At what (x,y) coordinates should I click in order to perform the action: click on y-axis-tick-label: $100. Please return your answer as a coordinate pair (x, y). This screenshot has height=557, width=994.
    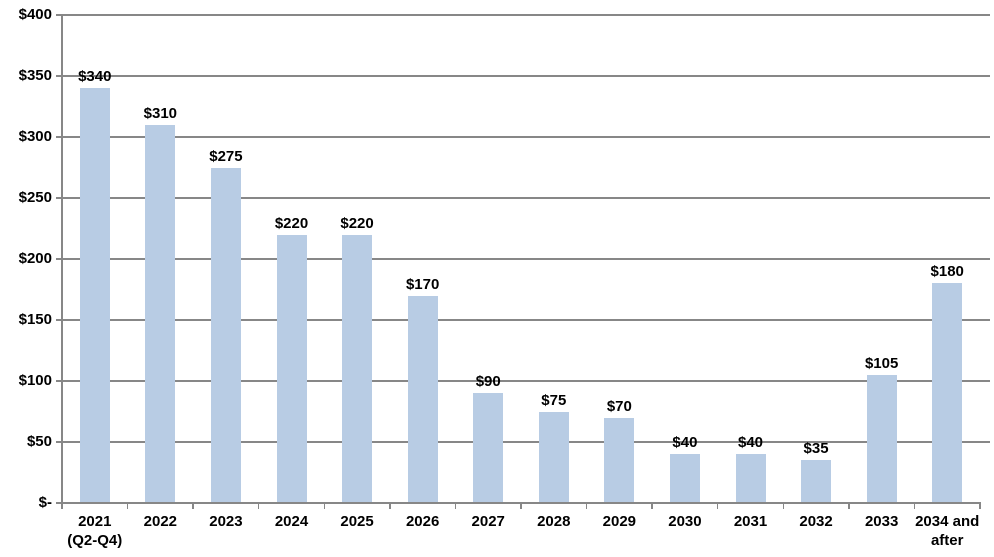
    Looking at the image, I should click on (35, 380).